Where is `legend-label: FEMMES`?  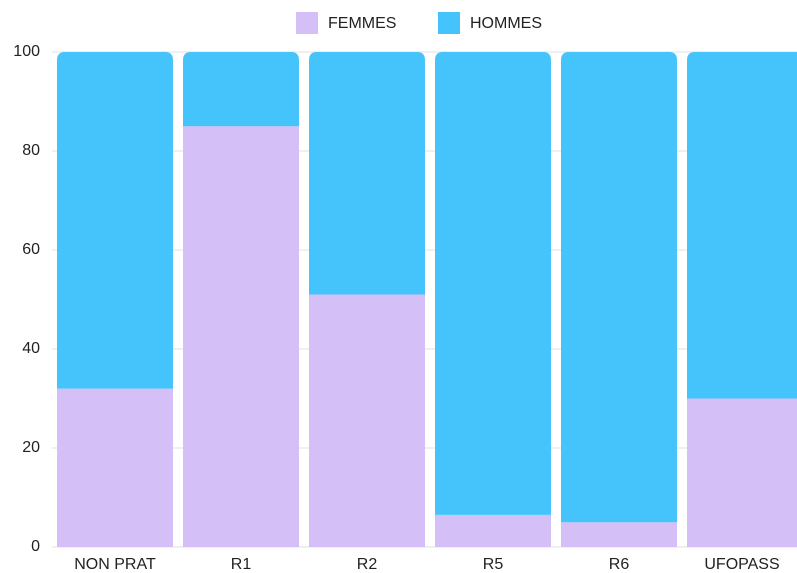 legend-label: FEMMES is located at coordinates (362, 23).